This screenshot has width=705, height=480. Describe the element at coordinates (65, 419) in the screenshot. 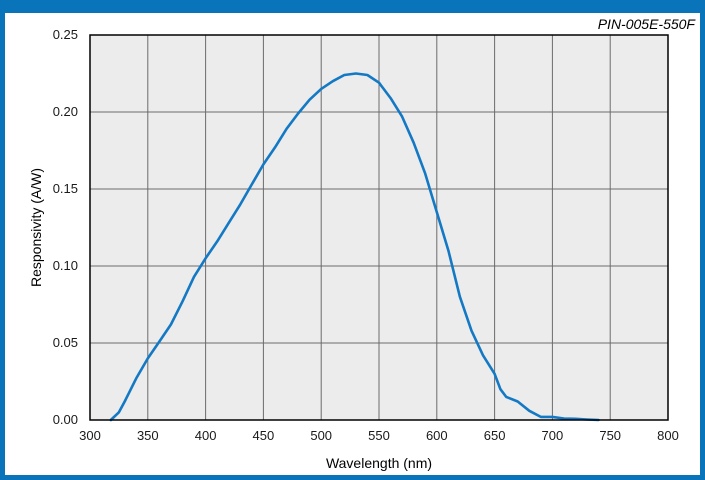

I see `y-tick-label: 0.00` at that location.